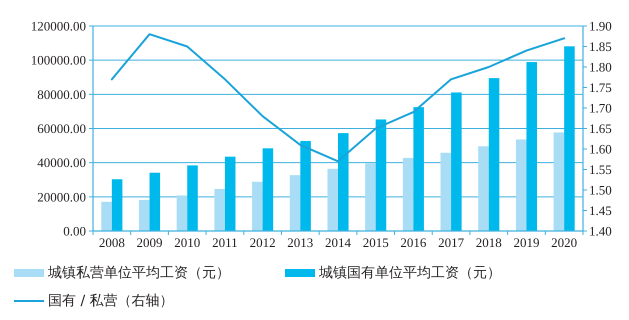  Describe the element at coordinates (600, 210) in the screenshot. I see `y2-tick-label: 1.45` at that location.